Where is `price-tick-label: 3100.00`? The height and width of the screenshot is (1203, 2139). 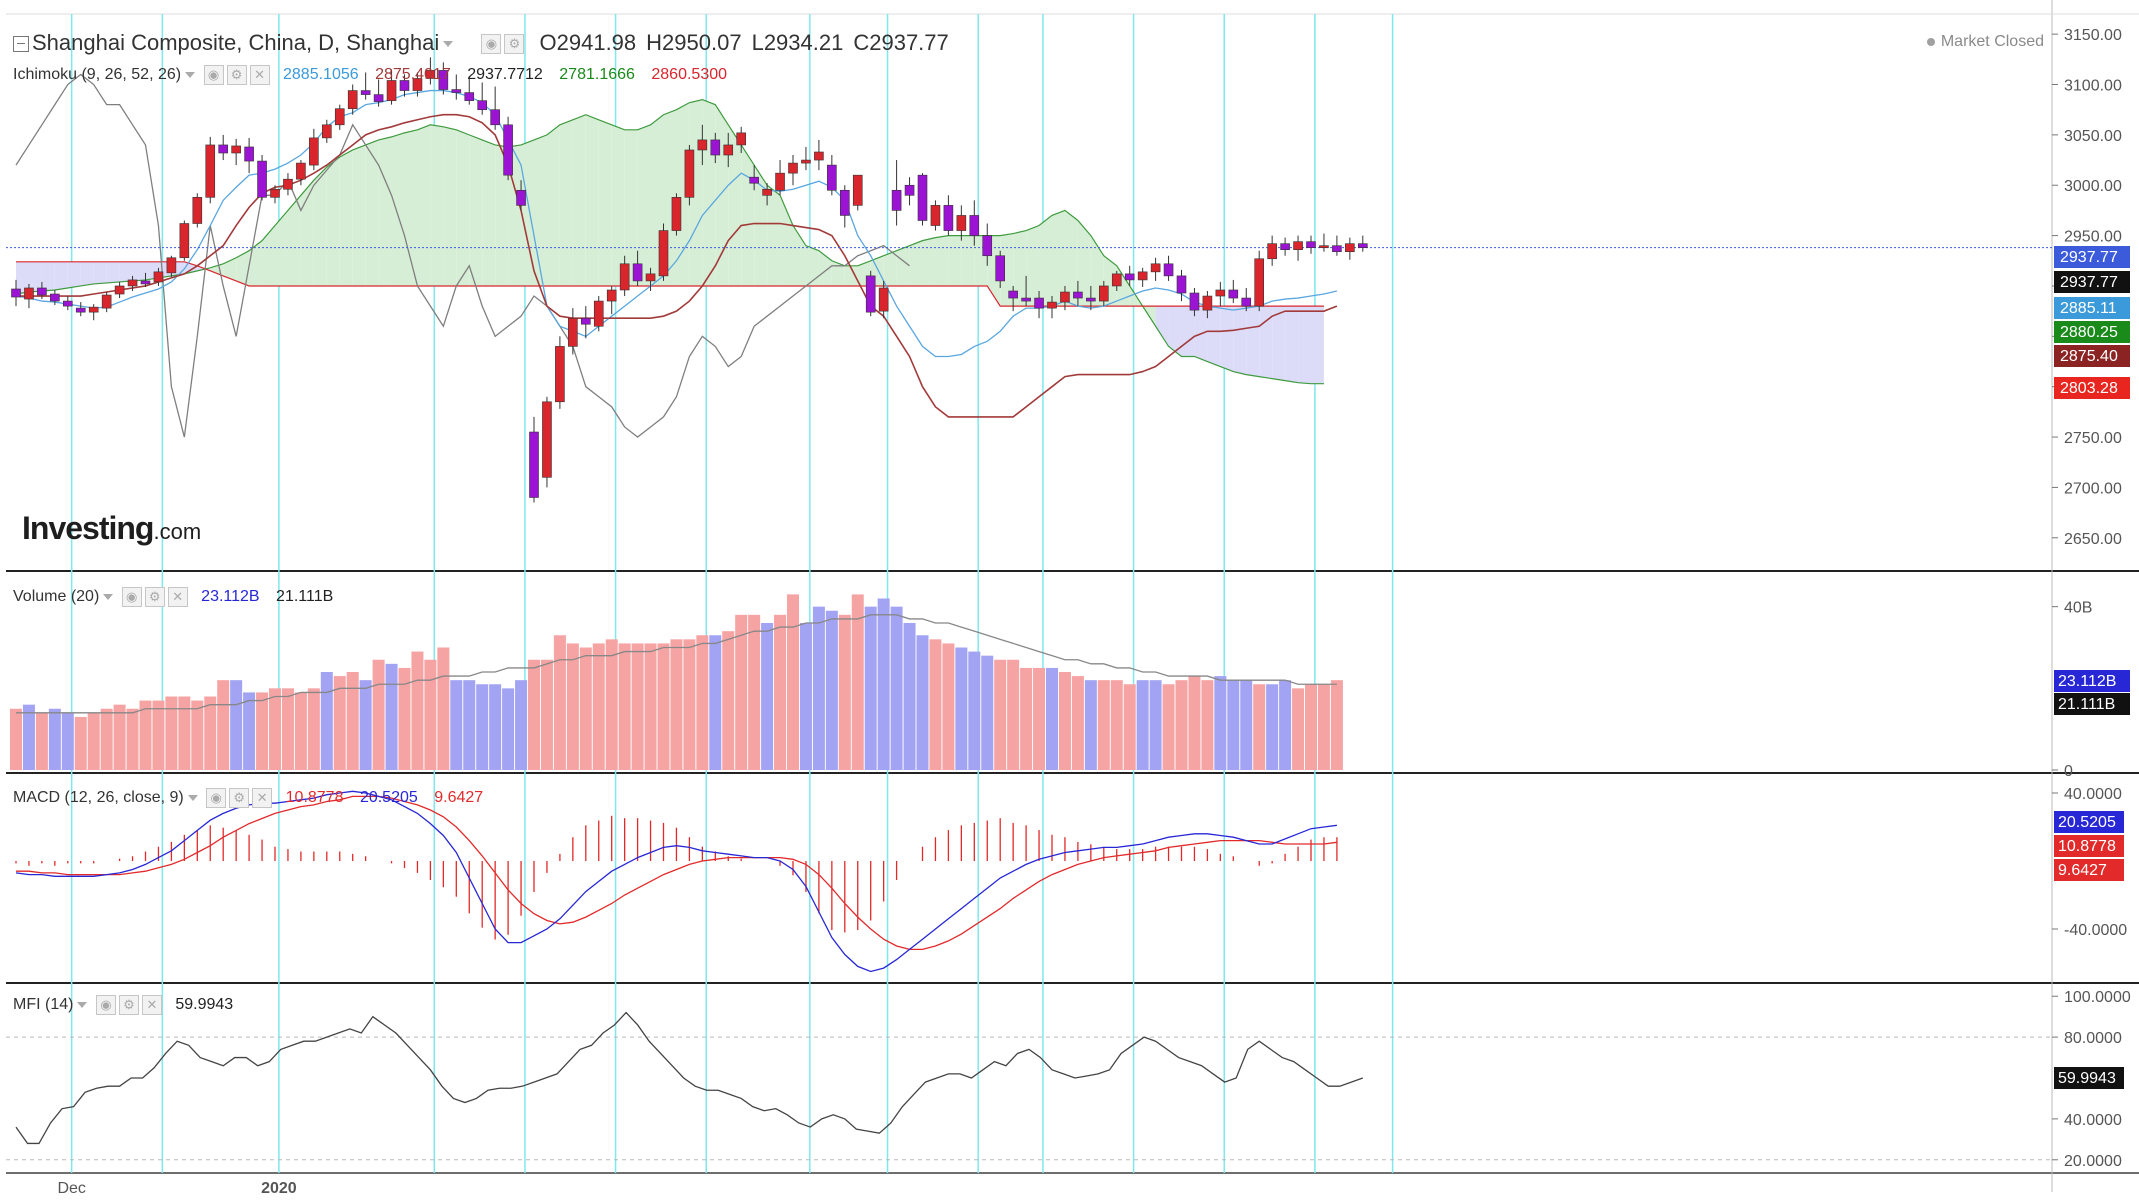
price-tick-label: 3100.00 is located at coordinates (2093, 86).